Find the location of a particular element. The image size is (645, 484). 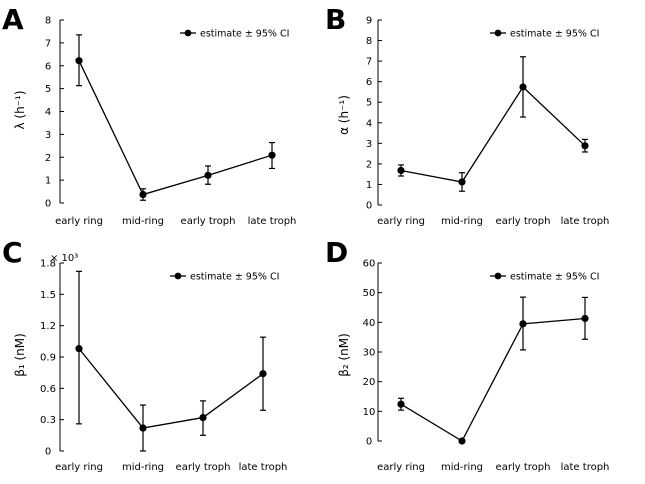

panel-d-xtick-label: early troph is located at coordinates (523, 467).